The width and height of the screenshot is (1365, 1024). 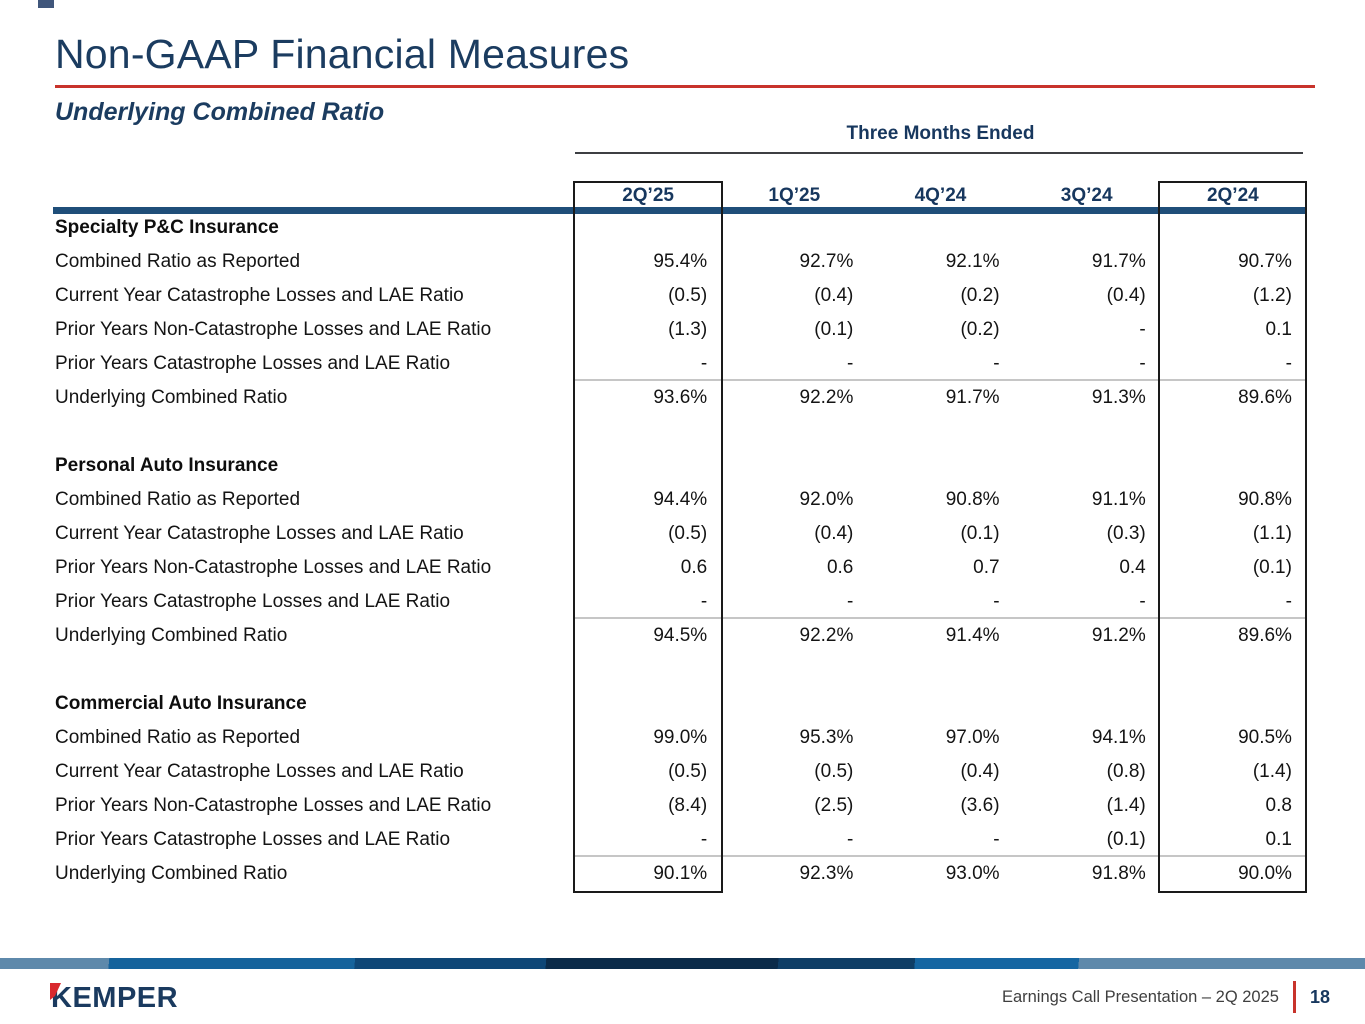 What do you see at coordinates (1118, 873) in the screenshot?
I see `cell-value: 91.8%` at bounding box center [1118, 873].